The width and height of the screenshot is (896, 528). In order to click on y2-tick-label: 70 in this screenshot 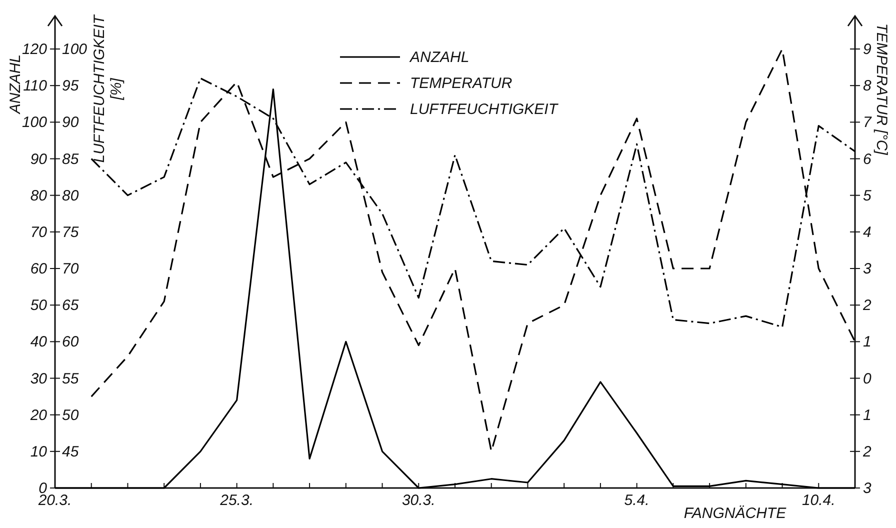, I will do `click(71, 269)`.